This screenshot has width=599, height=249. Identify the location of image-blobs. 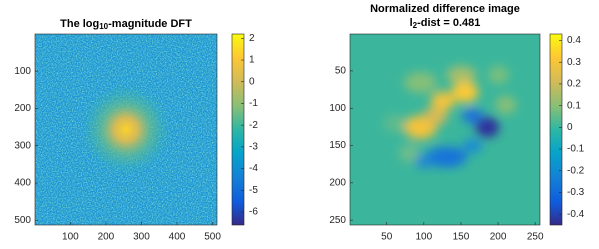
(450, 117).